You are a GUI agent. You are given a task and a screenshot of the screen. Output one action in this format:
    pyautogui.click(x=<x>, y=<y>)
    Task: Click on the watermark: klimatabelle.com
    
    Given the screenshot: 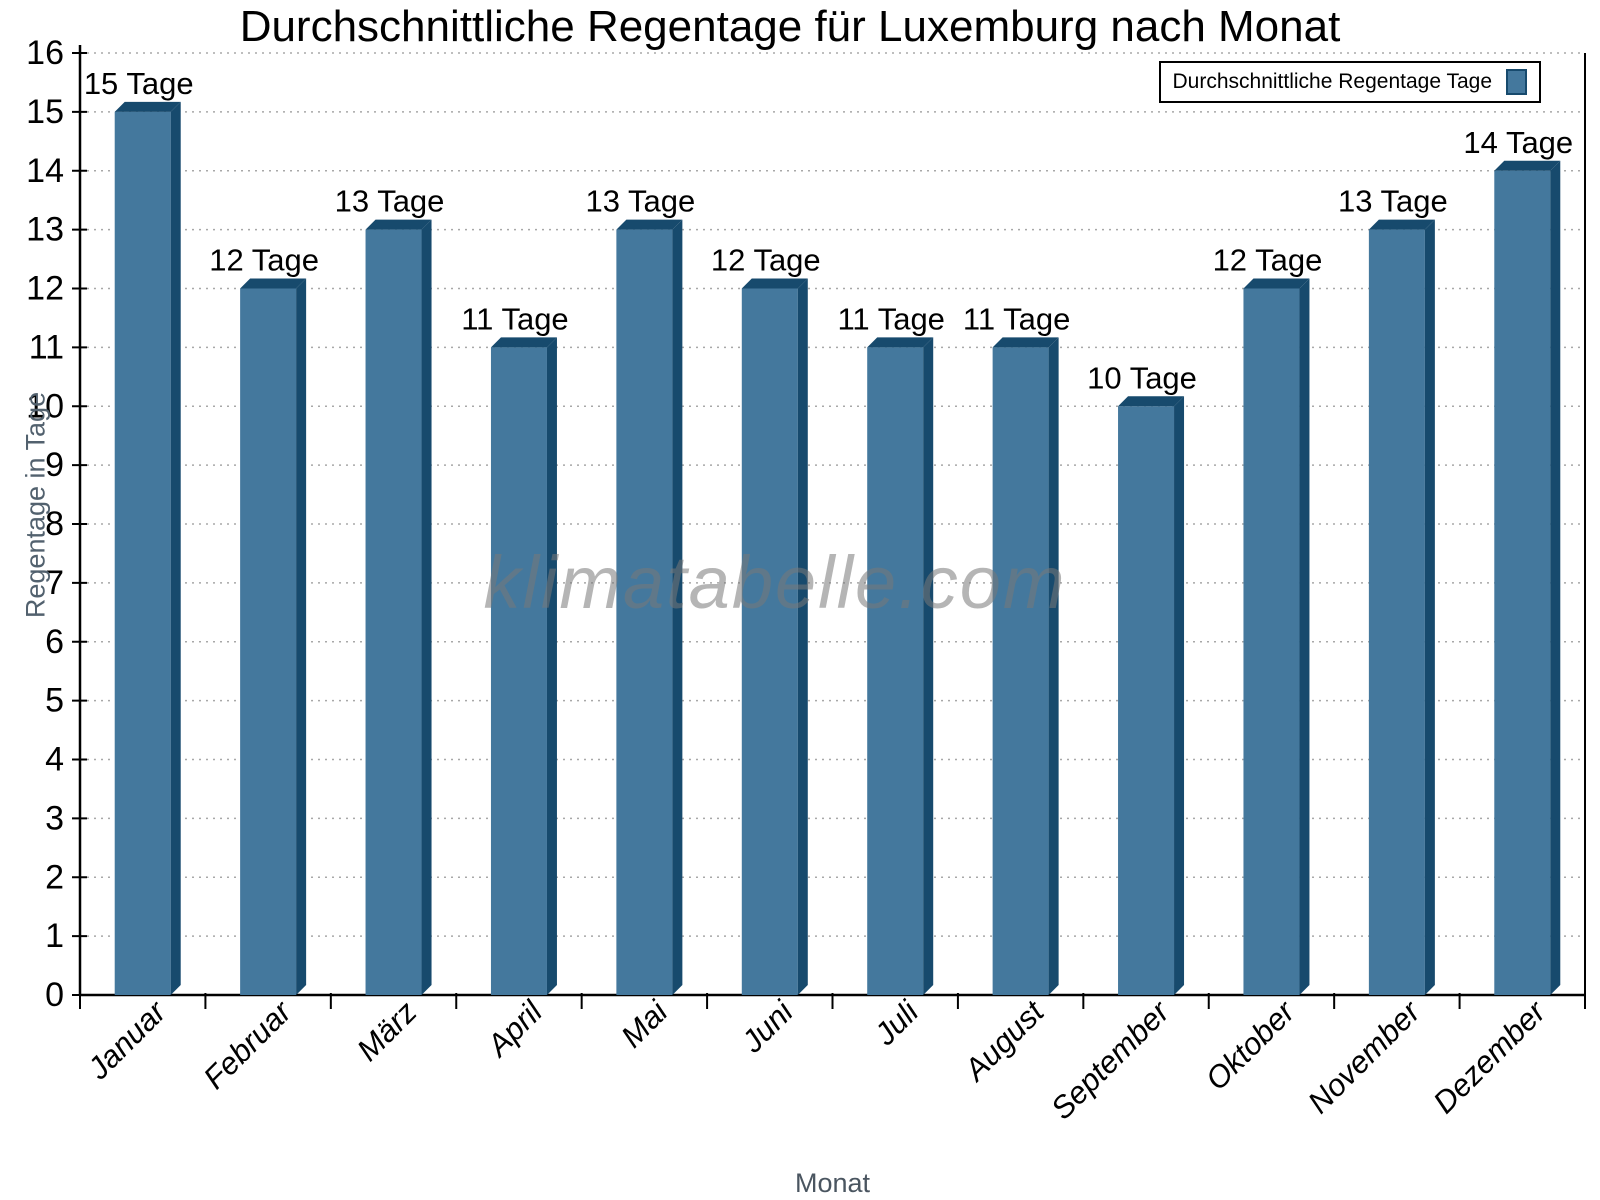 What is the action you would take?
    pyautogui.click(x=775, y=582)
    